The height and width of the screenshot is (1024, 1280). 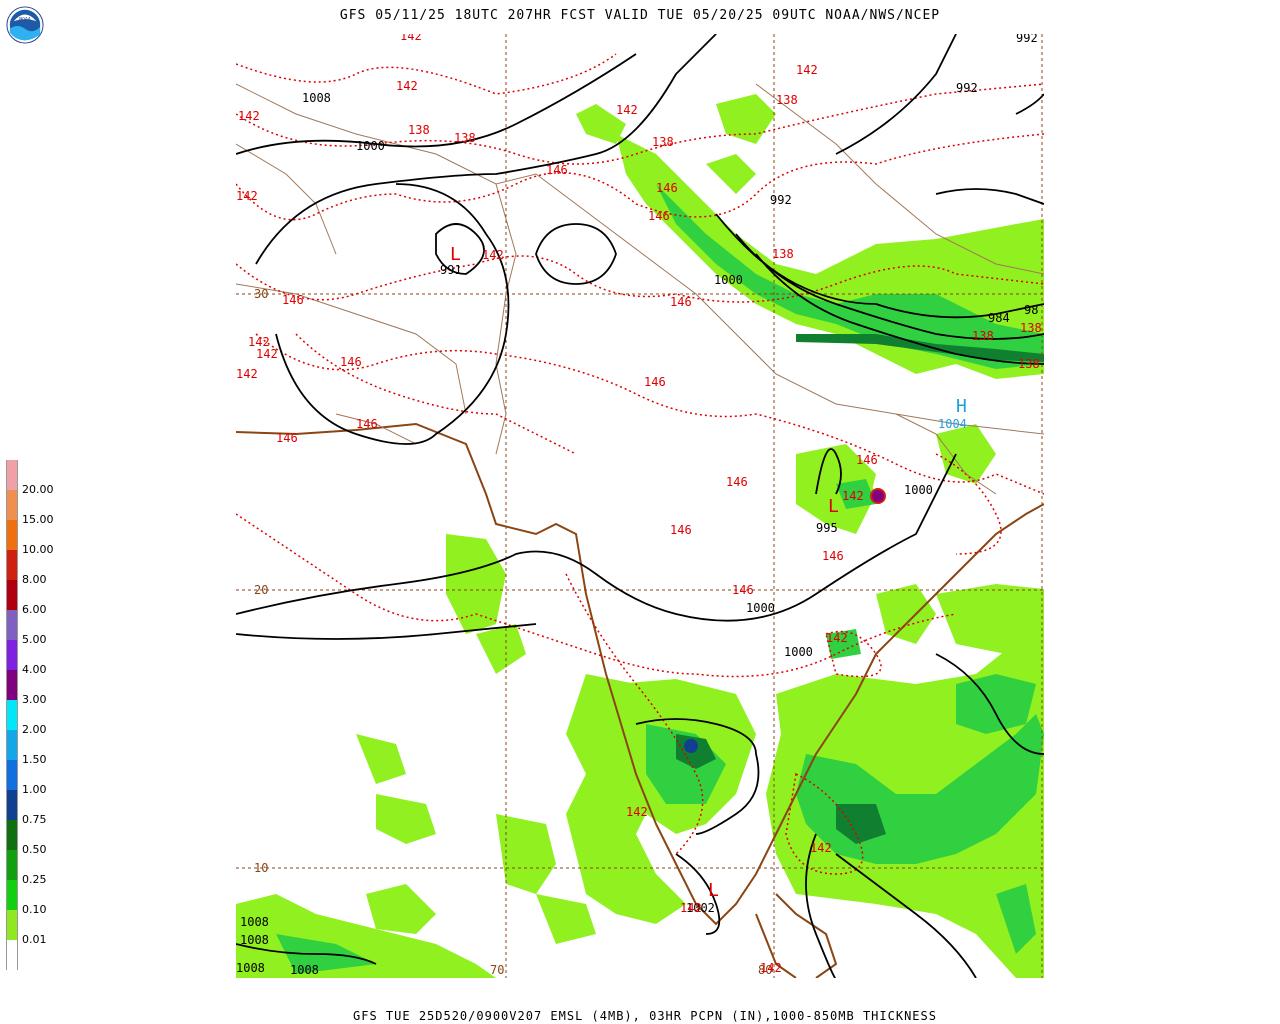 I want to click on lat-20-label: 20, so click(x=261, y=590).